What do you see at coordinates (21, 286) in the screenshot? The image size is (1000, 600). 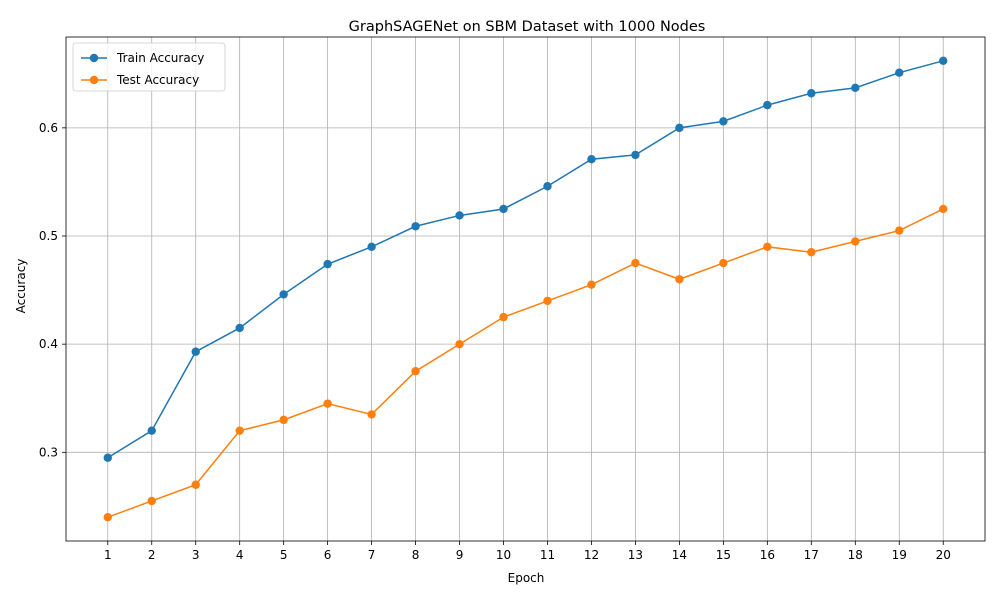 I see `y-axis-label: Accuracy` at bounding box center [21, 286].